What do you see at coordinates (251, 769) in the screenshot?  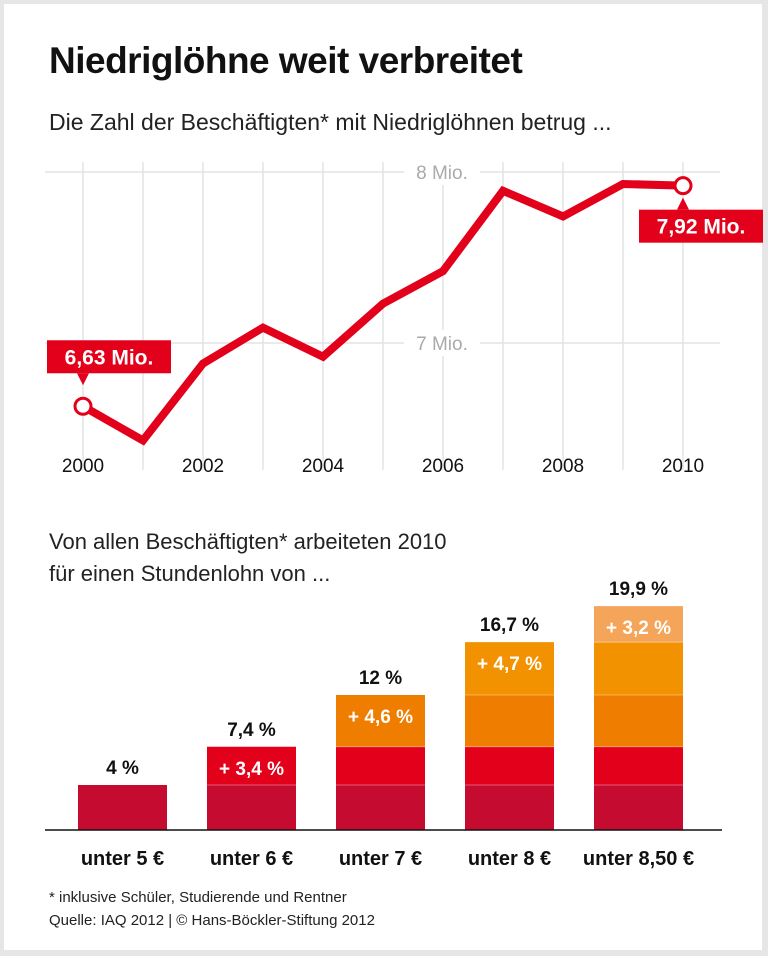 I see `increment-label: + 3,4 %` at bounding box center [251, 769].